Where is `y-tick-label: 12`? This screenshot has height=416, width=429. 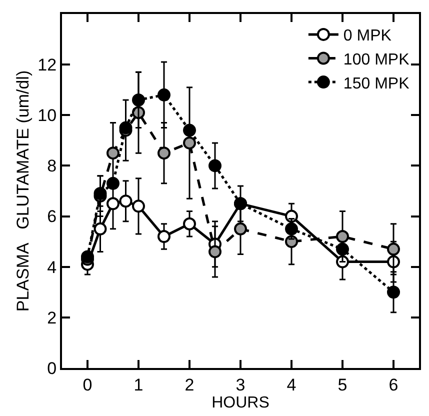 y-tick-label: 12 is located at coordinates (47, 65).